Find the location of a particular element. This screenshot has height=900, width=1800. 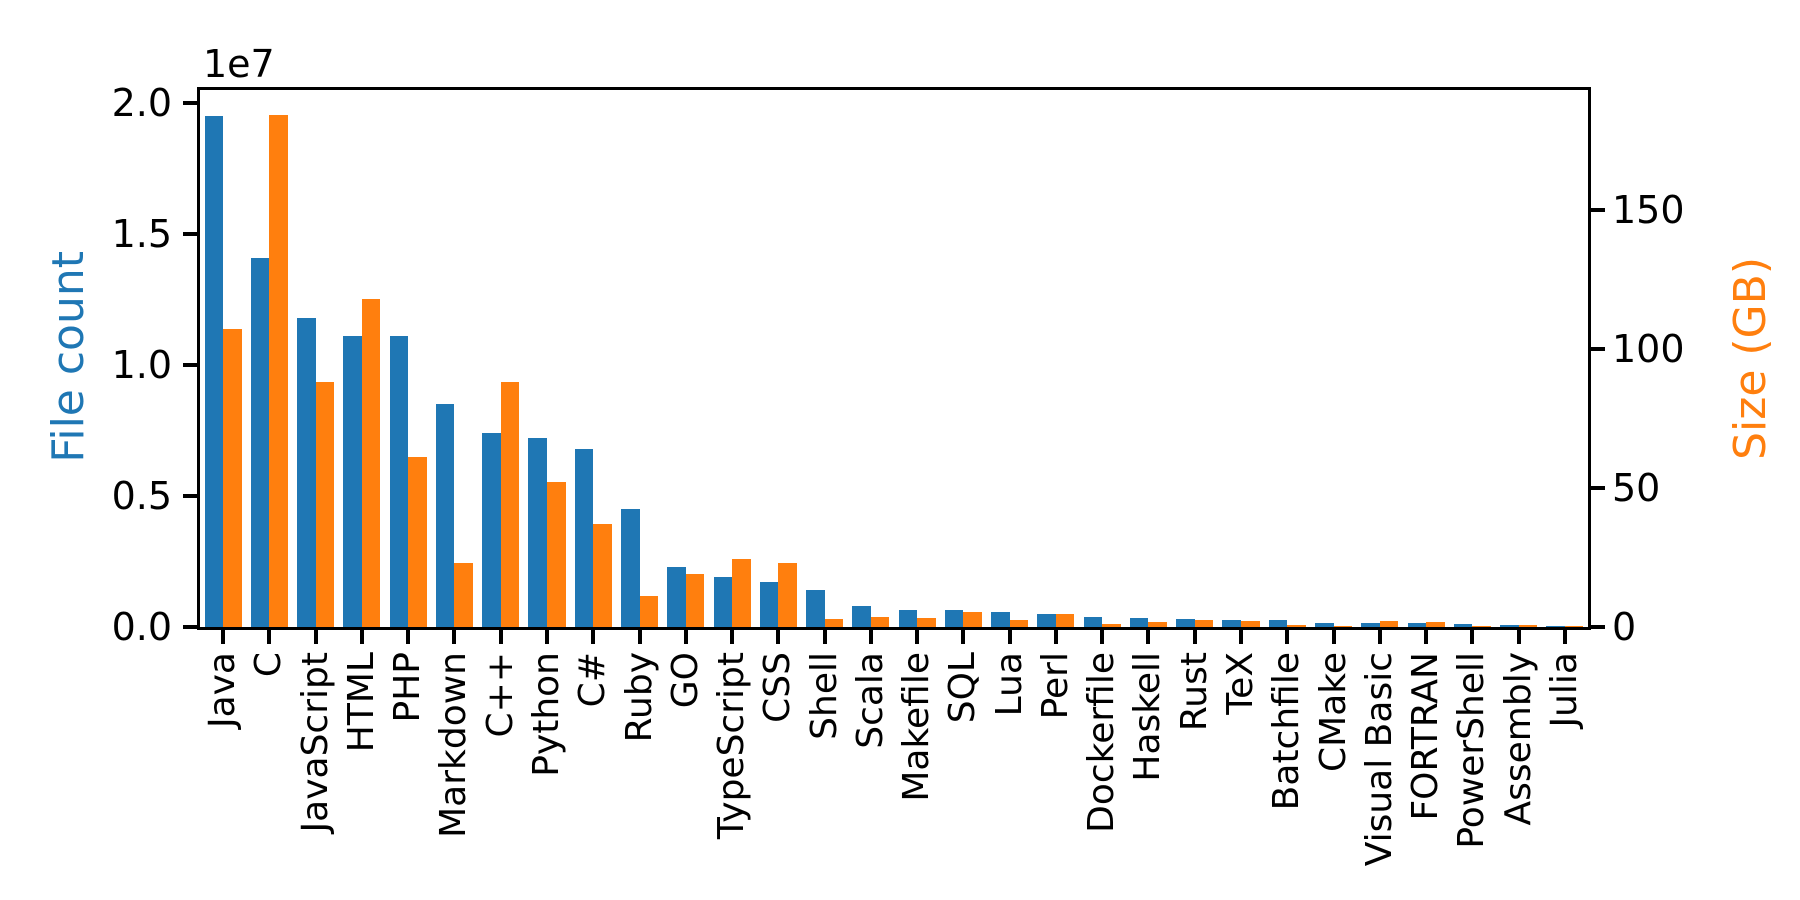

bar-size-Rust is located at coordinates (1204, 623).